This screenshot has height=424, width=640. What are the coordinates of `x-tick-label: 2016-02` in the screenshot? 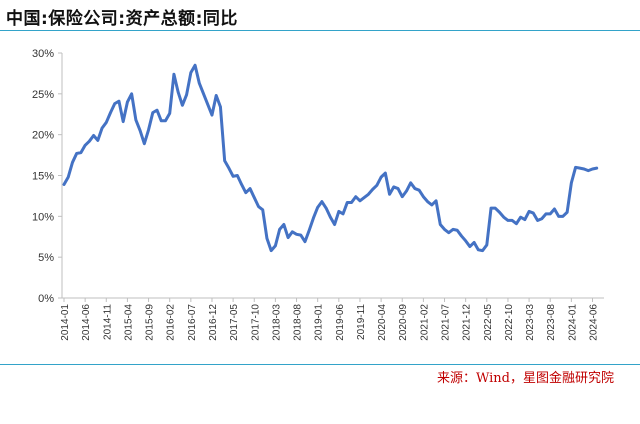 It's located at (171, 322).